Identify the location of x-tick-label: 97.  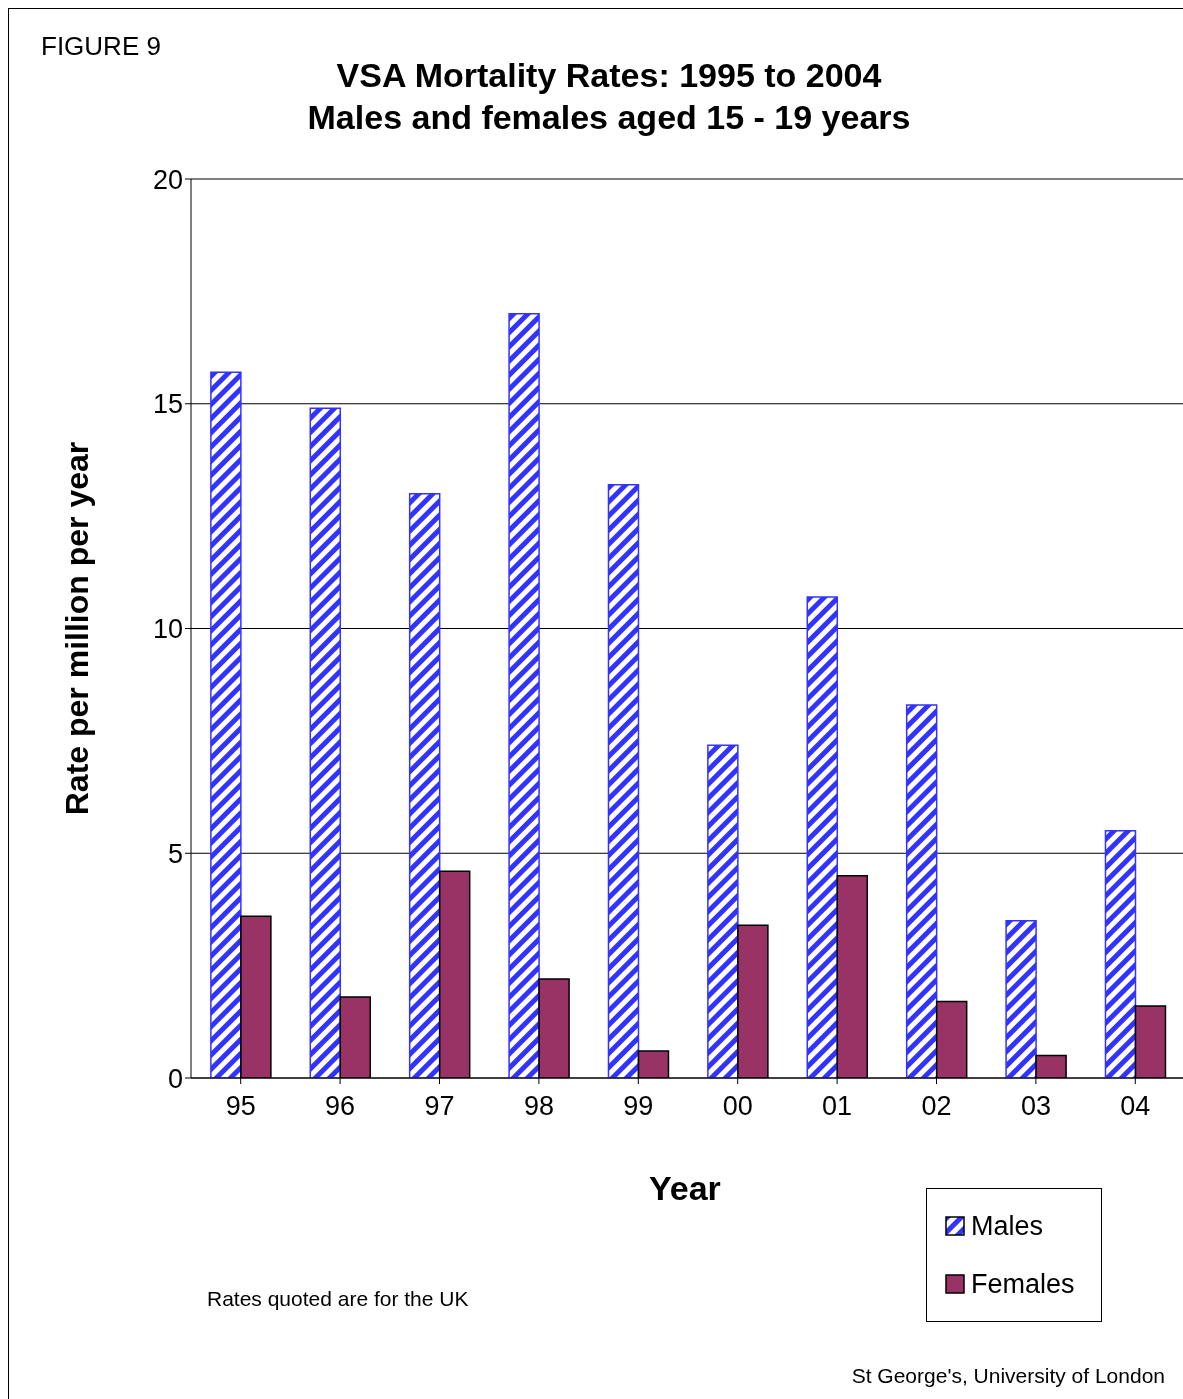
(439, 1106).